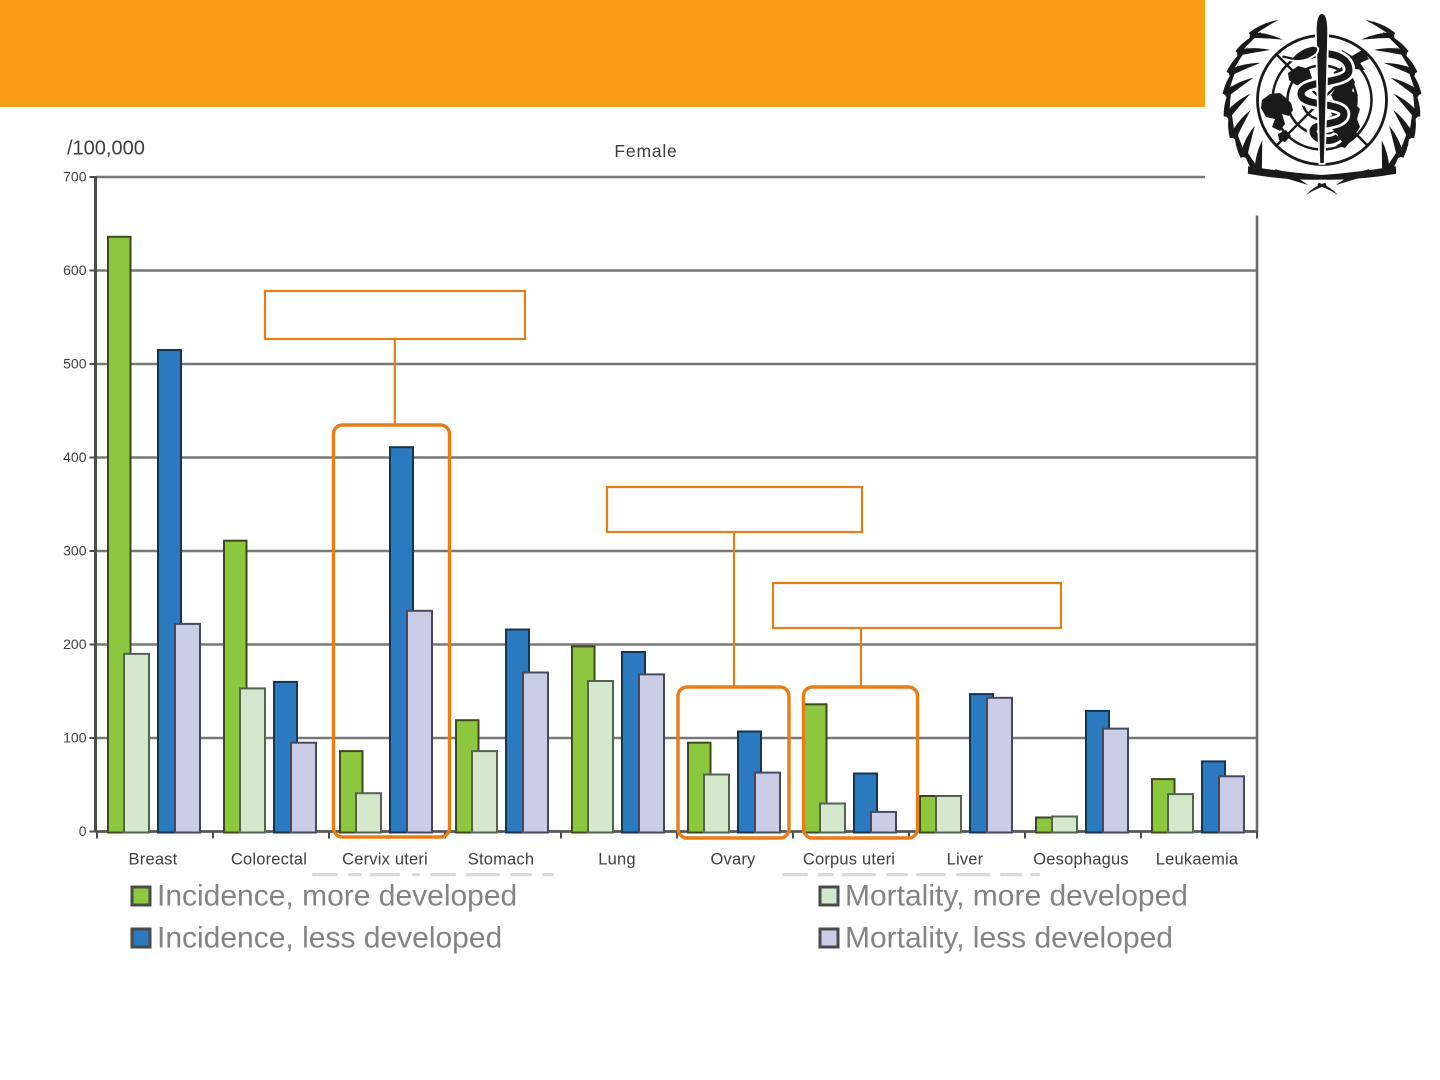  What do you see at coordinates (965, 860) in the screenshot?
I see `svg-text: Liver` at bounding box center [965, 860].